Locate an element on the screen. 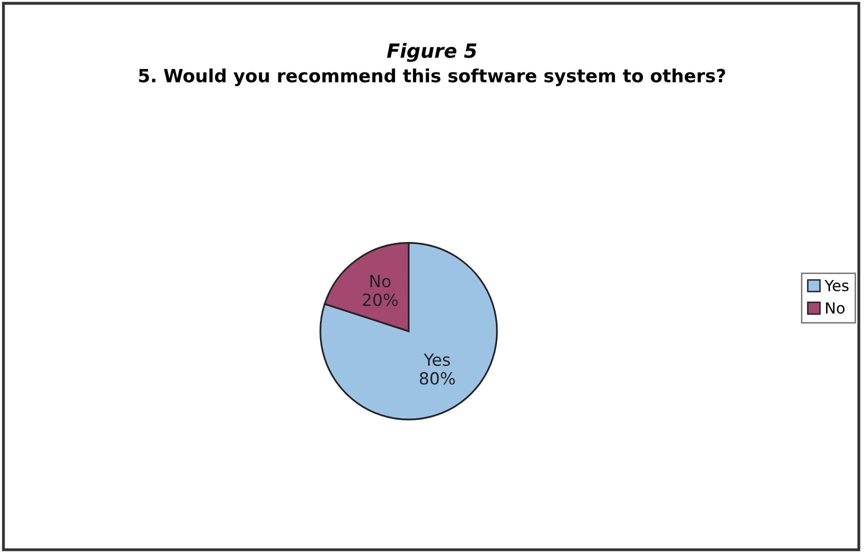 The image size is (864, 552). legend-label: Yes is located at coordinates (836, 286).